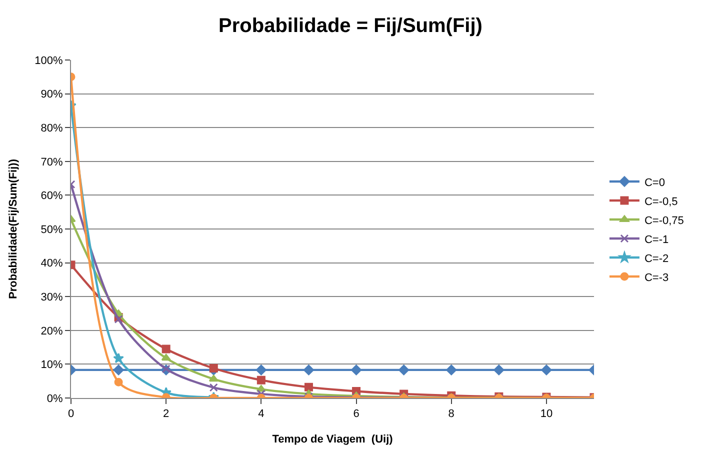  What do you see at coordinates (52, 264) in the screenshot?
I see `y-tick-label: 40%` at bounding box center [52, 264].